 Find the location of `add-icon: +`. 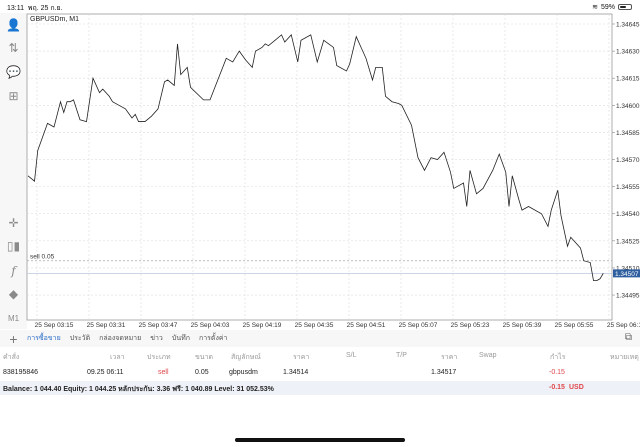

add-icon: + is located at coordinates (13, 338).